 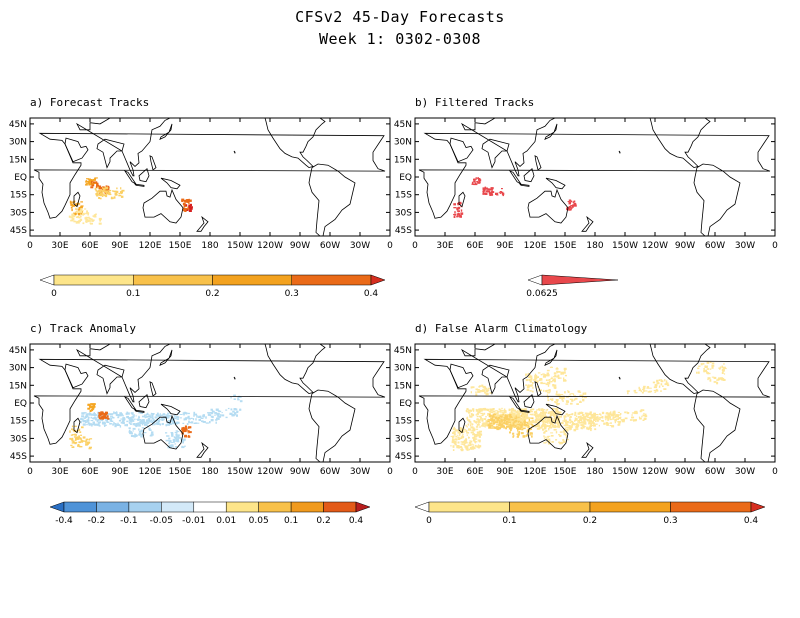 I want to click on colorbar-left-arrow, so click(x=57, y=507).